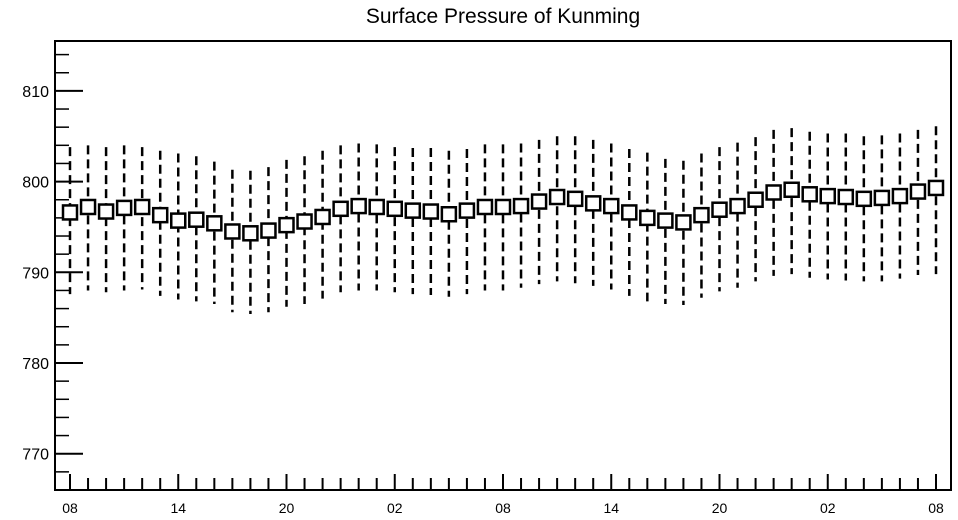  I want to click on y-tick-label: 780, so click(35, 364).